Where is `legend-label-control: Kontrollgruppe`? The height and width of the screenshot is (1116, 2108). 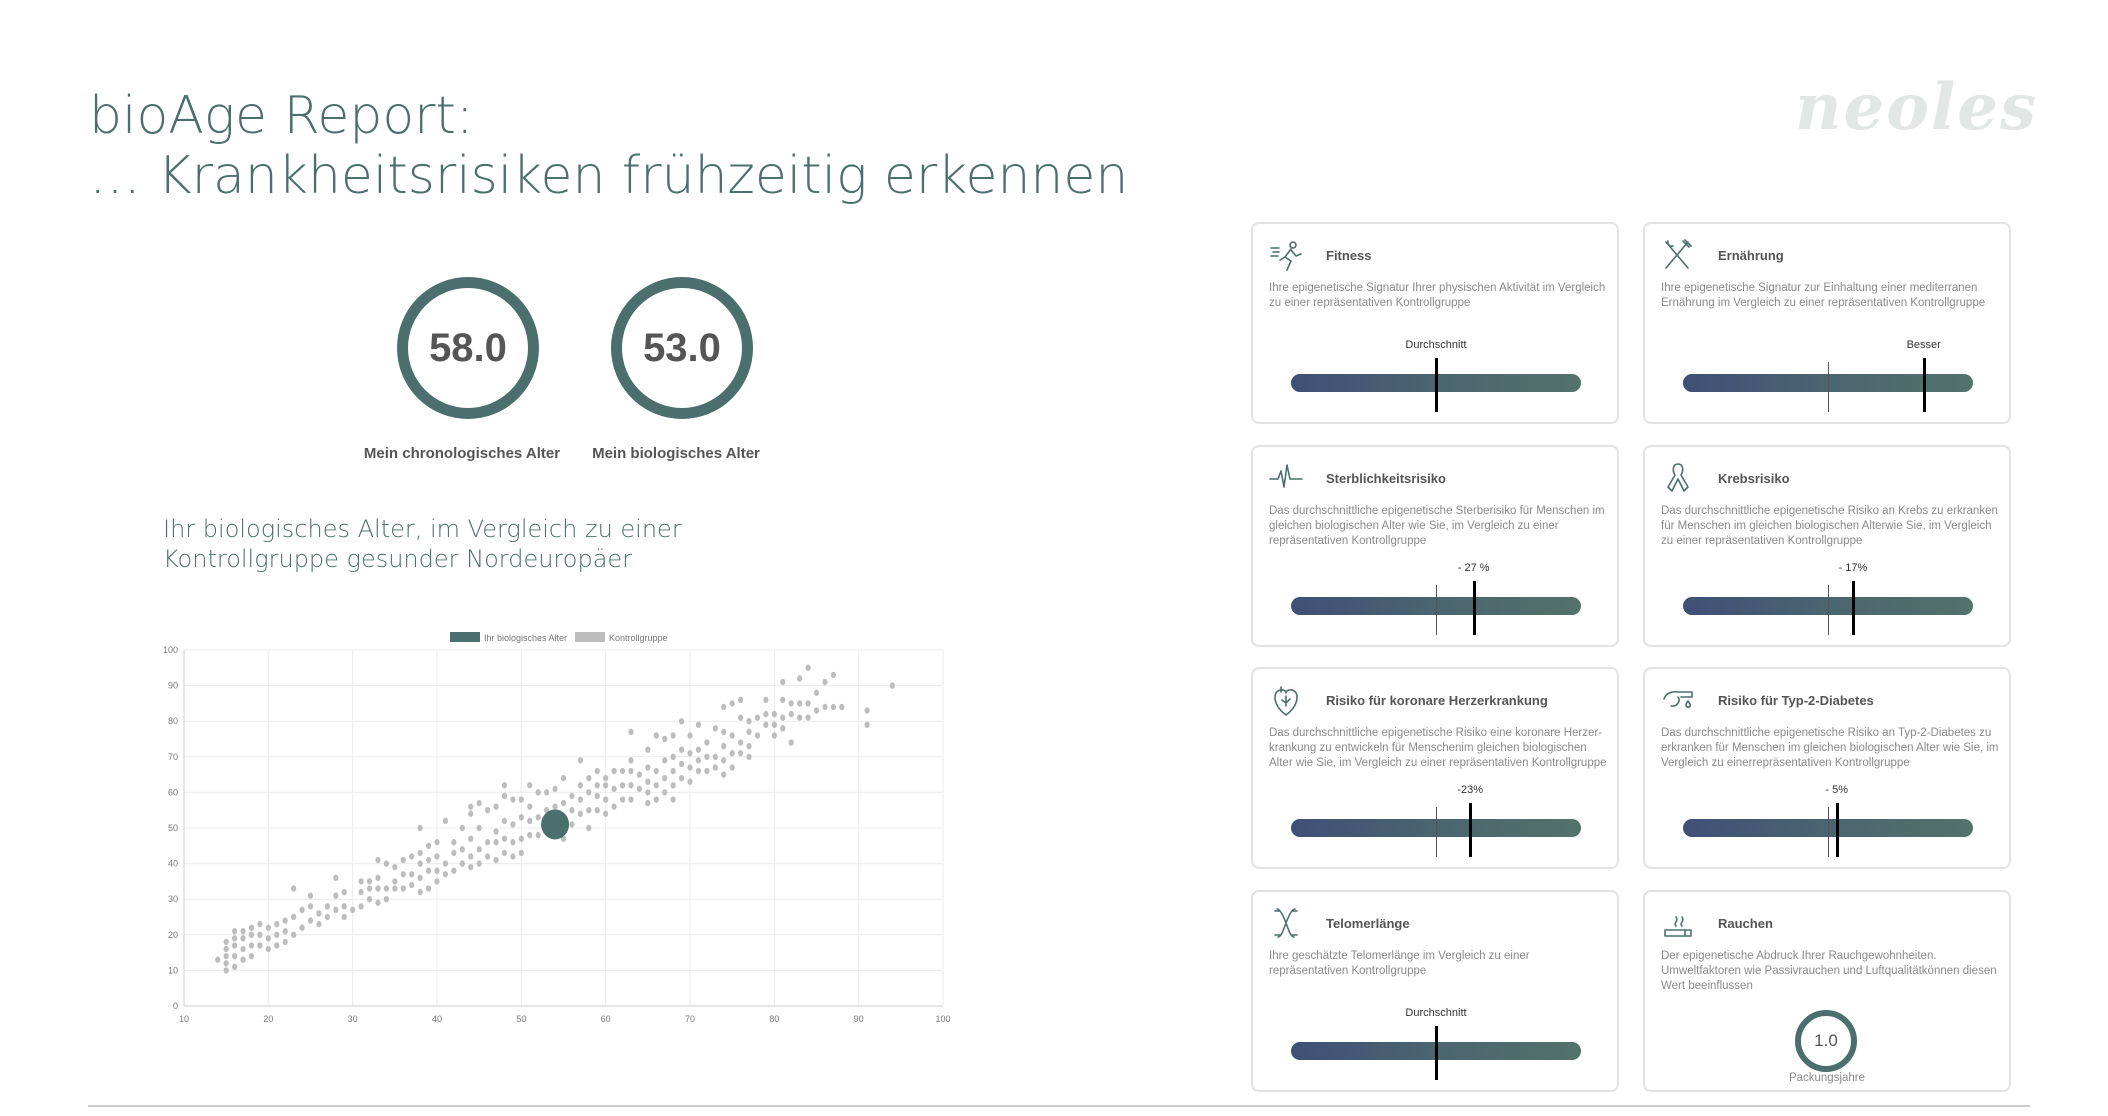 legend-label-control: Kontrollgruppe is located at coordinates (638, 638).